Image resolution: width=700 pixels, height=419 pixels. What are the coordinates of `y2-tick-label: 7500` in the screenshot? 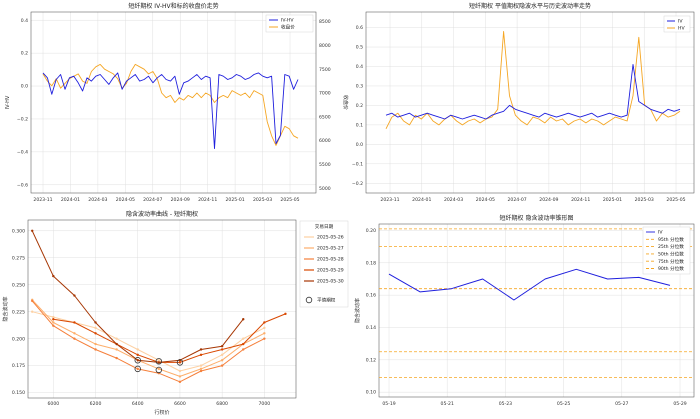 It's located at (325, 70).